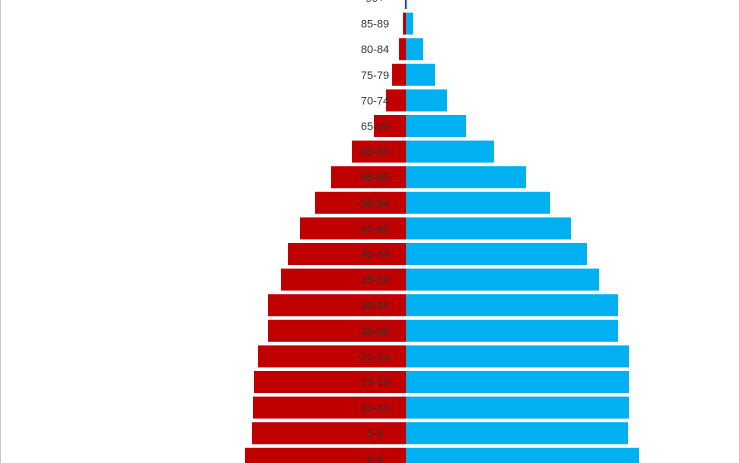 The width and height of the screenshot is (740, 463). I want to click on bar-right-90+, so click(406, 4).